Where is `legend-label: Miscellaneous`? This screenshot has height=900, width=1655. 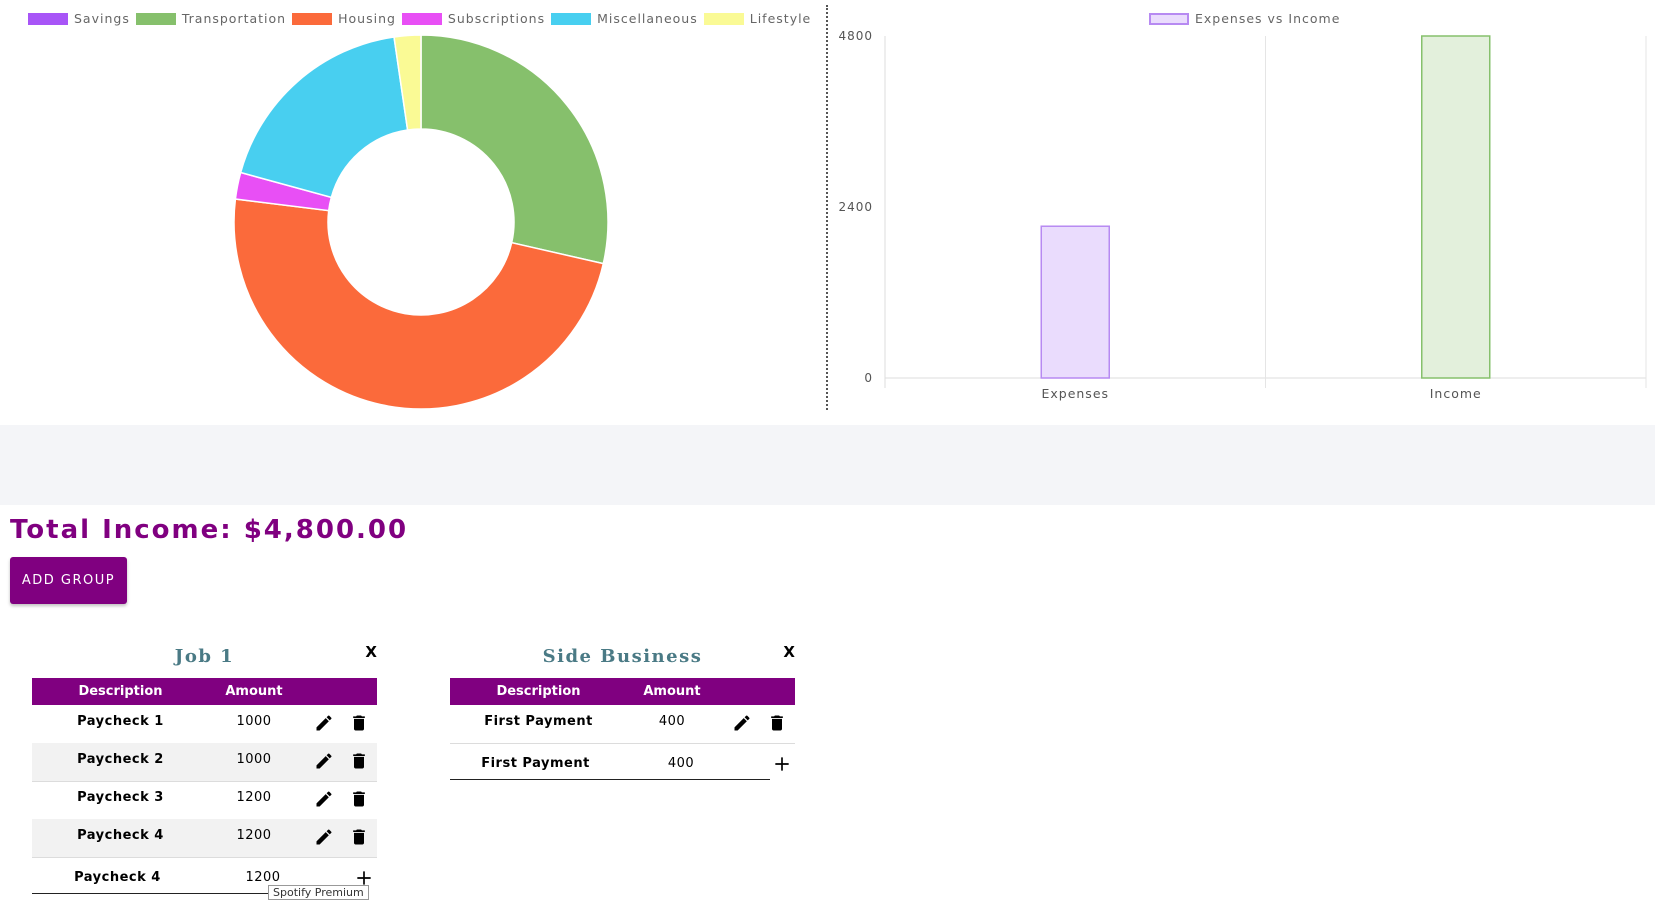
legend-label: Miscellaneous is located at coordinates (647, 18).